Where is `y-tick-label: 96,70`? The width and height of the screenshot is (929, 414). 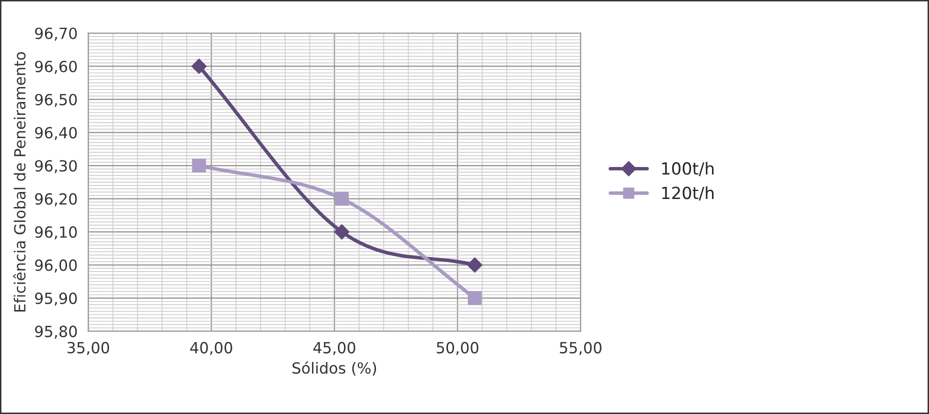 y-tick-label: 96,70 is located at coordinates (56, 34).